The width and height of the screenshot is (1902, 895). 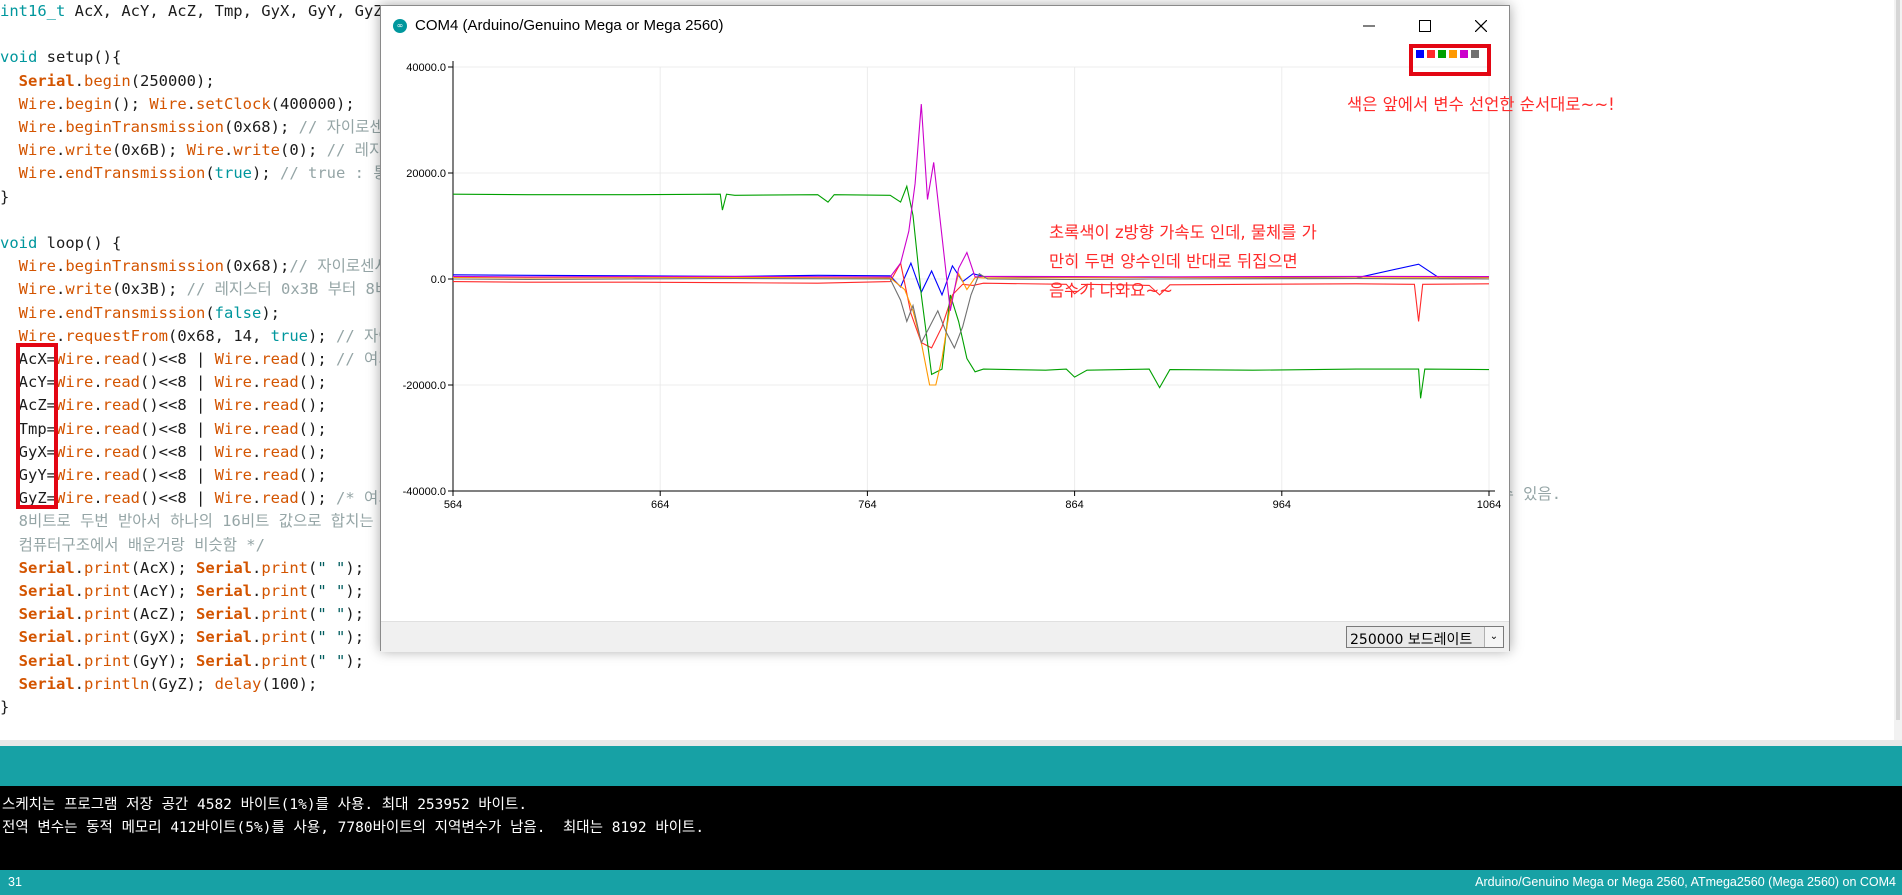 I want to click on baud-rate-select: 250000 보드레이트 ⌄, so click(x=1425, y=637).